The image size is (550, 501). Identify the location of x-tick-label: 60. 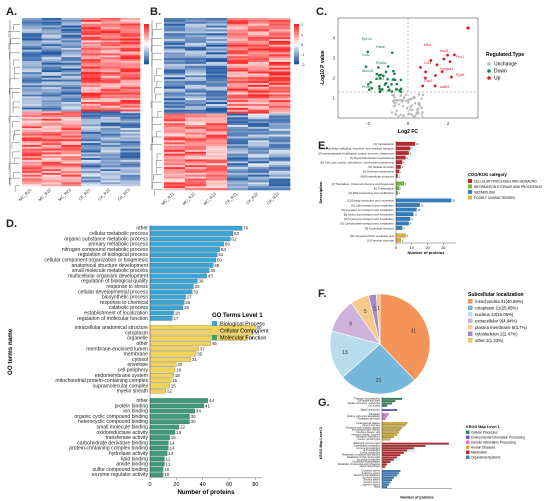
(229, 485).